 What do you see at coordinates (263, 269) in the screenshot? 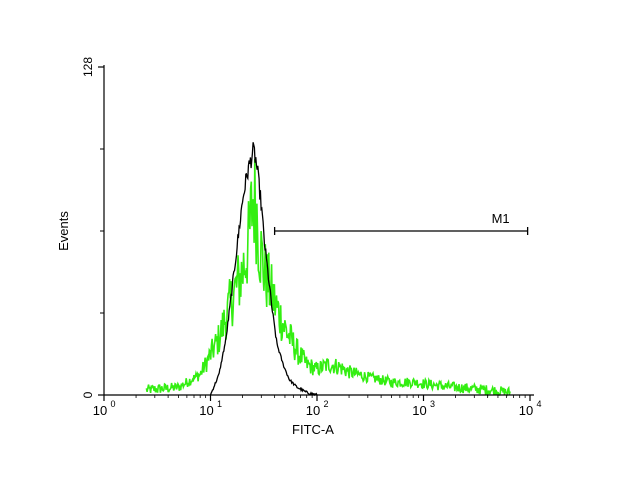
I see `control-series-line` at bounding box center [263, 269].